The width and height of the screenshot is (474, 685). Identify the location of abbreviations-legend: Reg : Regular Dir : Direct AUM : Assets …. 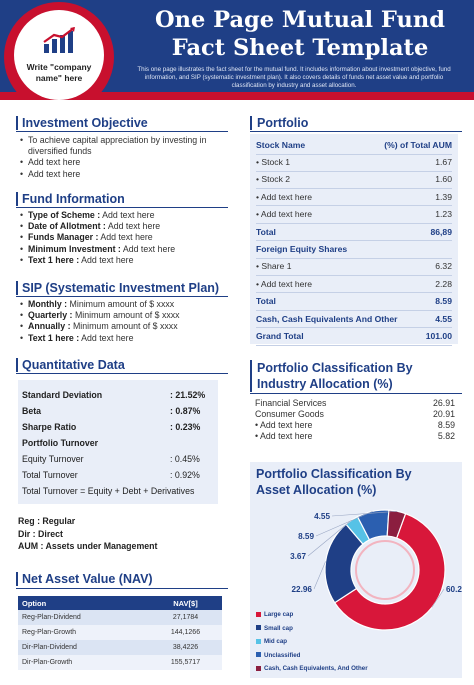
(87, 534).